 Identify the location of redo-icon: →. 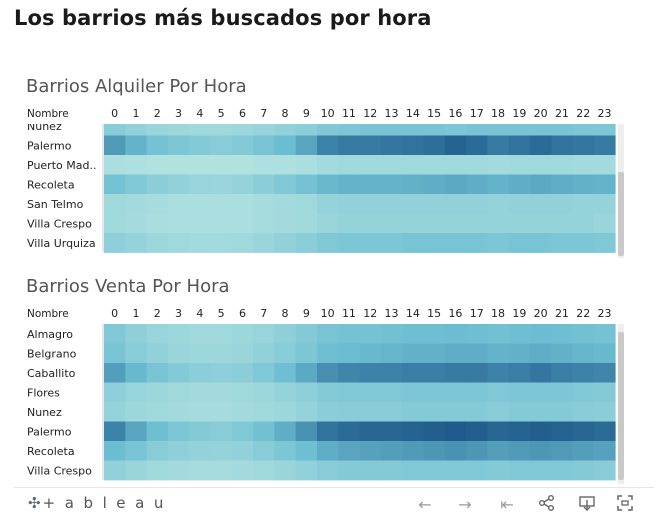
(465, 504).